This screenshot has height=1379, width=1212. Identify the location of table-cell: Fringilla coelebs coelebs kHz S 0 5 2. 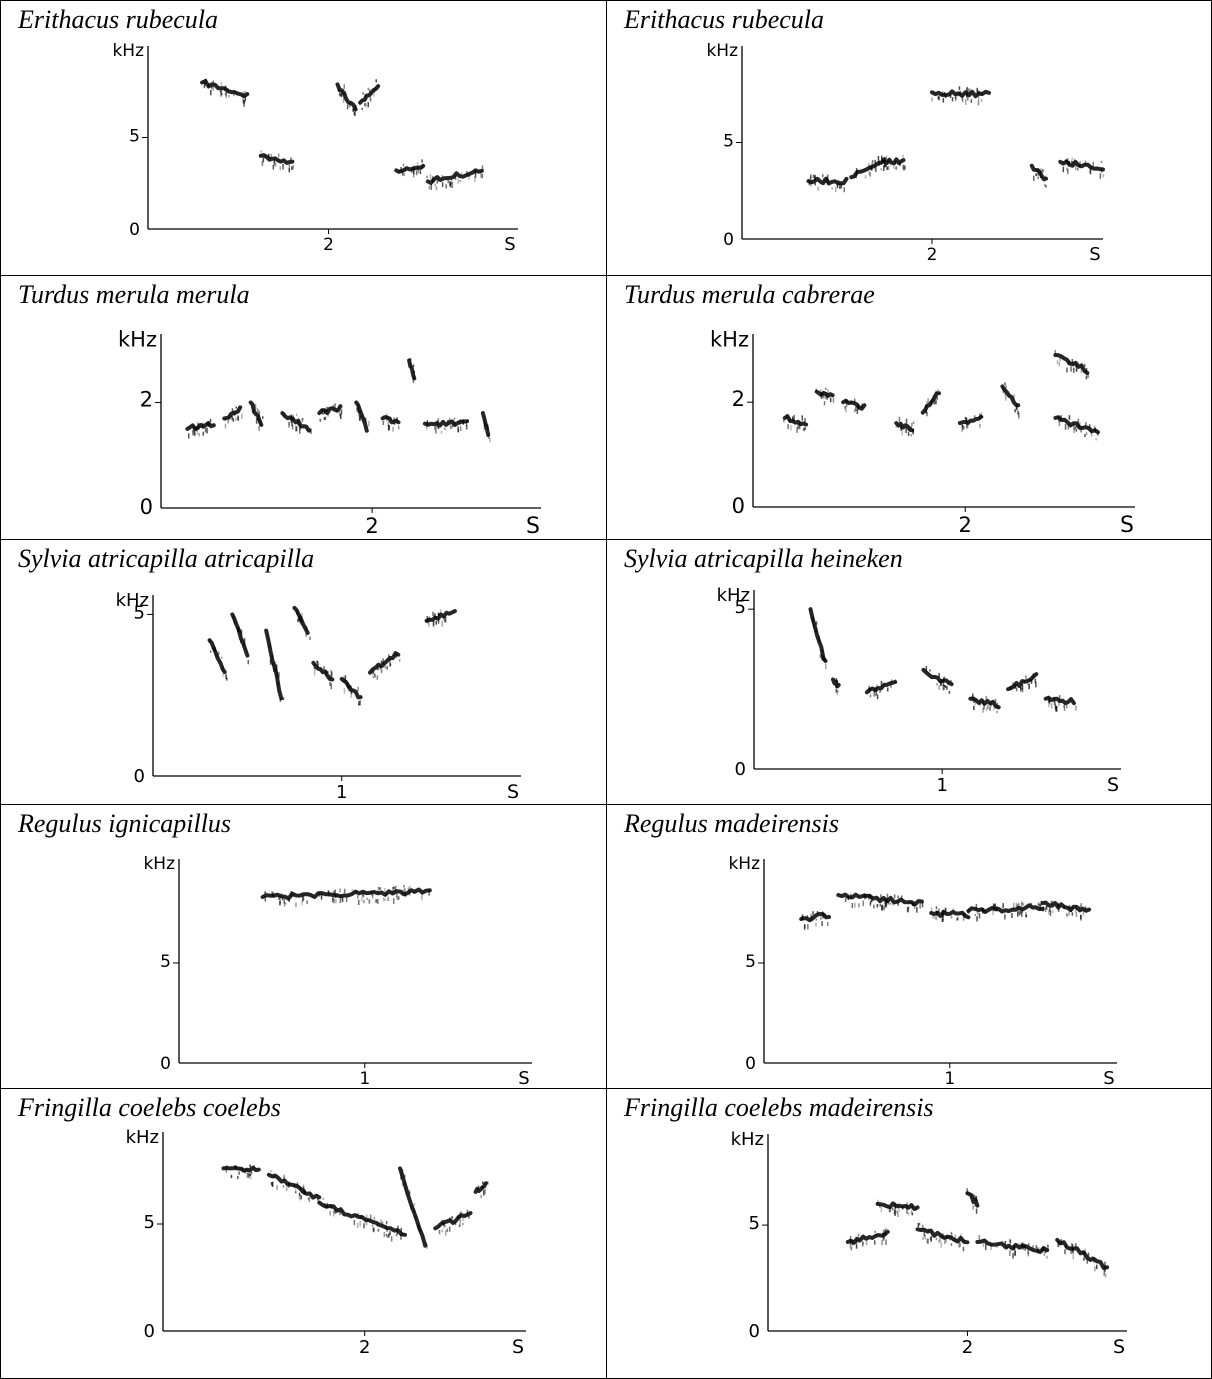
(303, 1233).